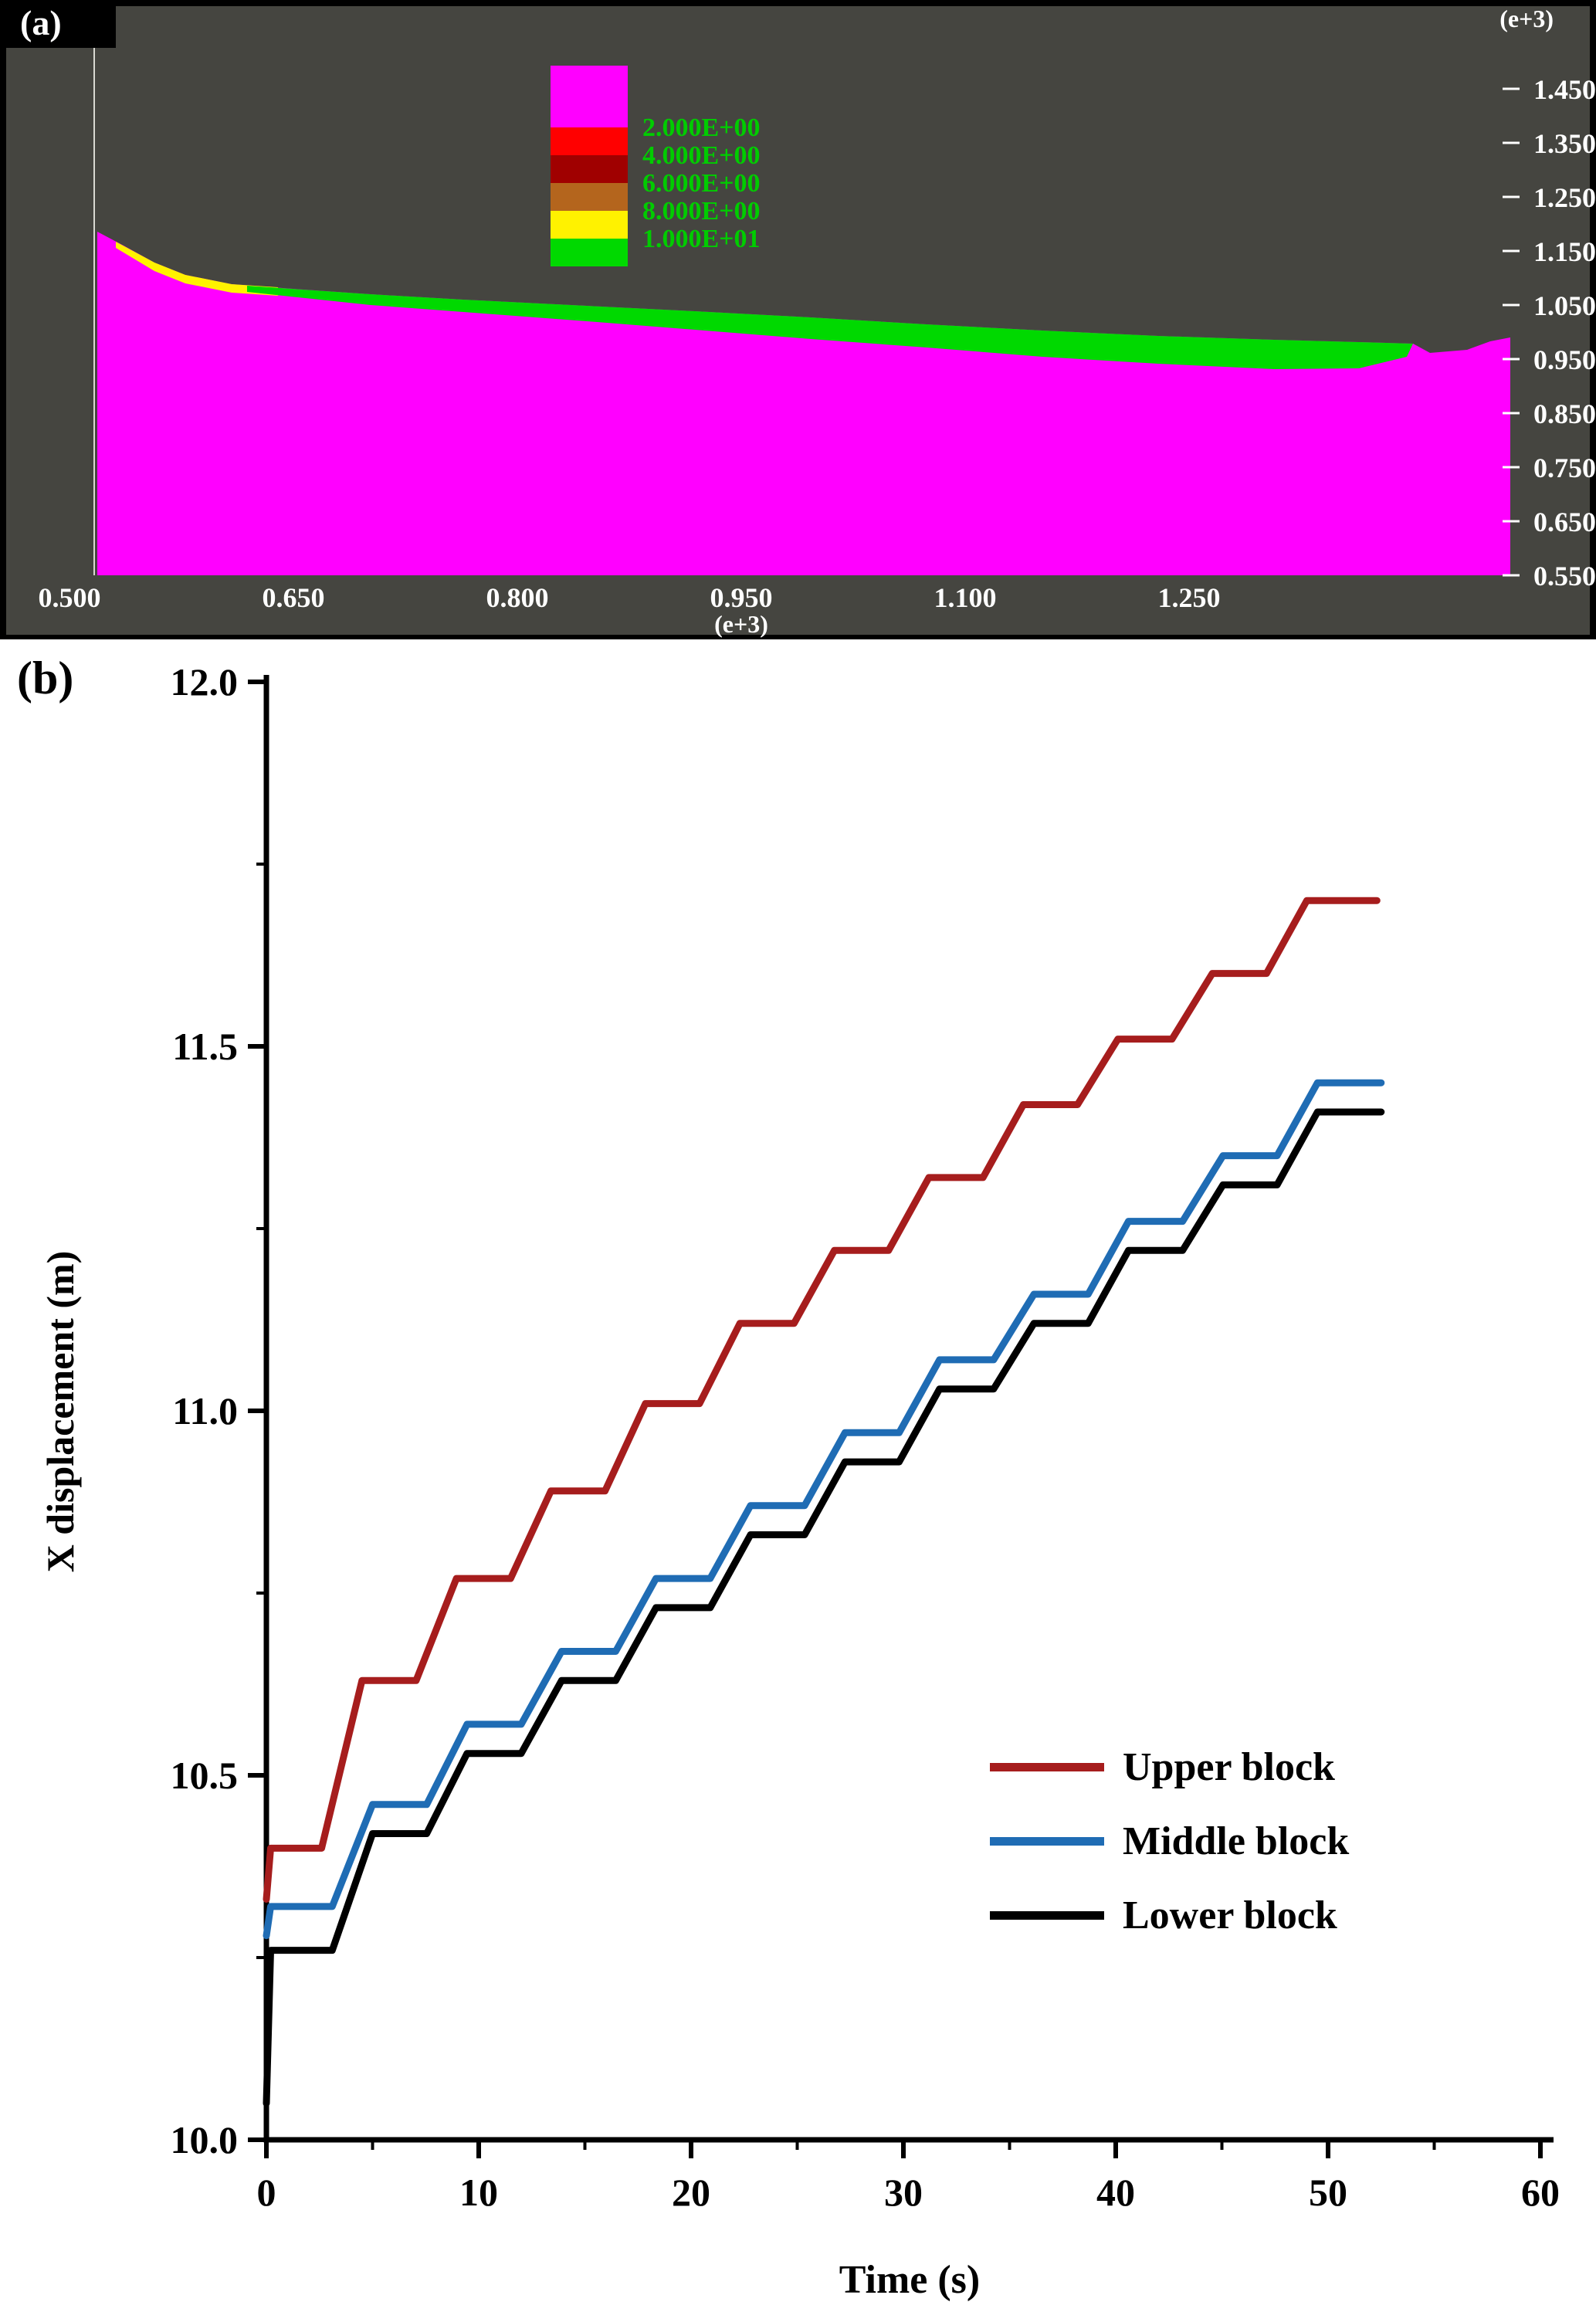  Describe the element at coordinates (1564, 413) in the screenshot. I see `y-tick-label: 0.850` at that location.